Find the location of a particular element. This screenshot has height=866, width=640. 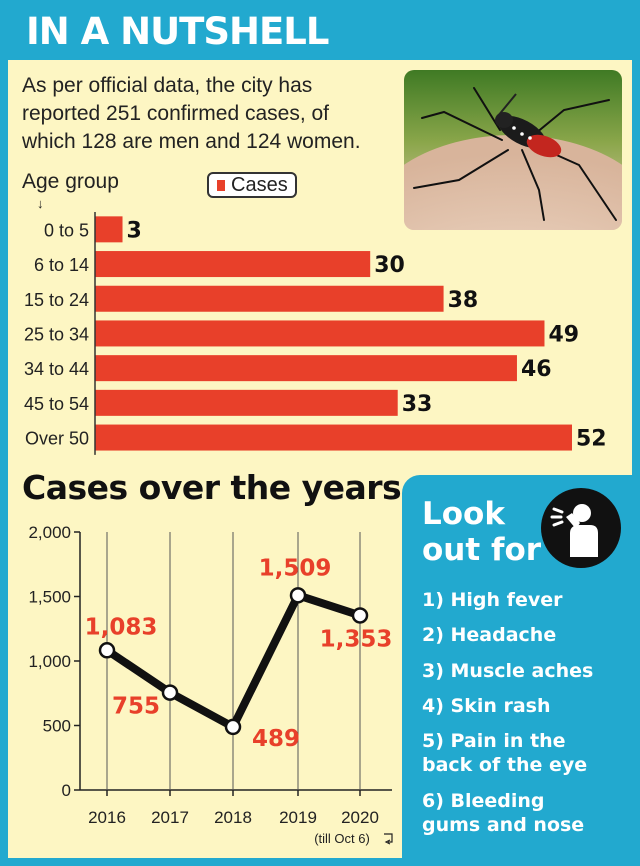

symptom-item: 3) Muscle aches is located at coordinates (524, 671).